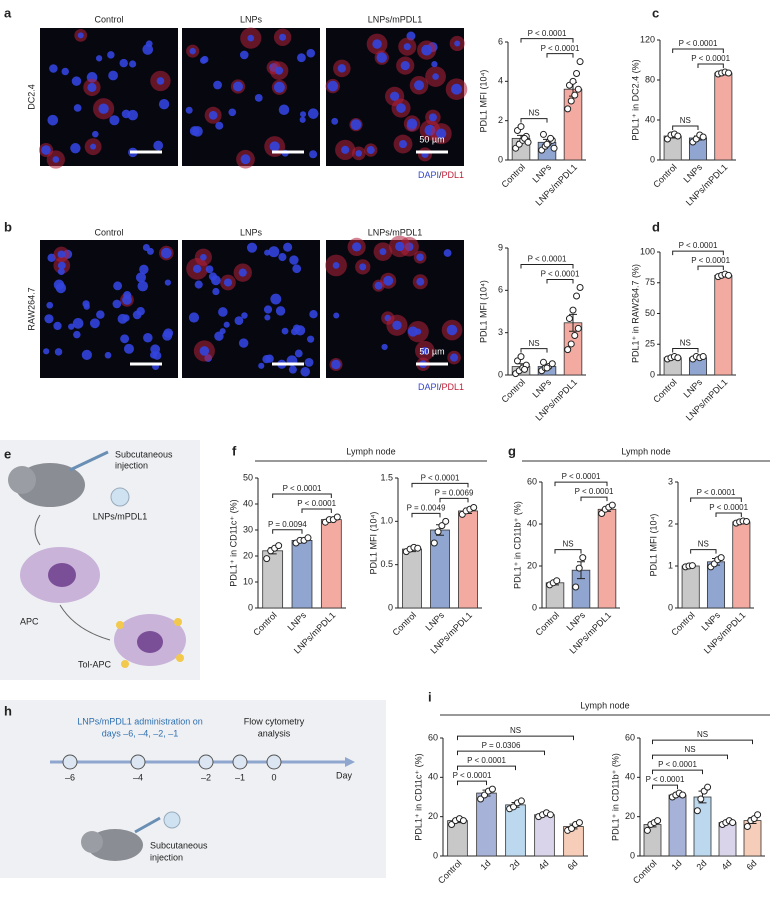  What do you see at coordinates (532, 481) in the screenshot?
I see `y-tick-label: 60` at bounding box center [532, 481].